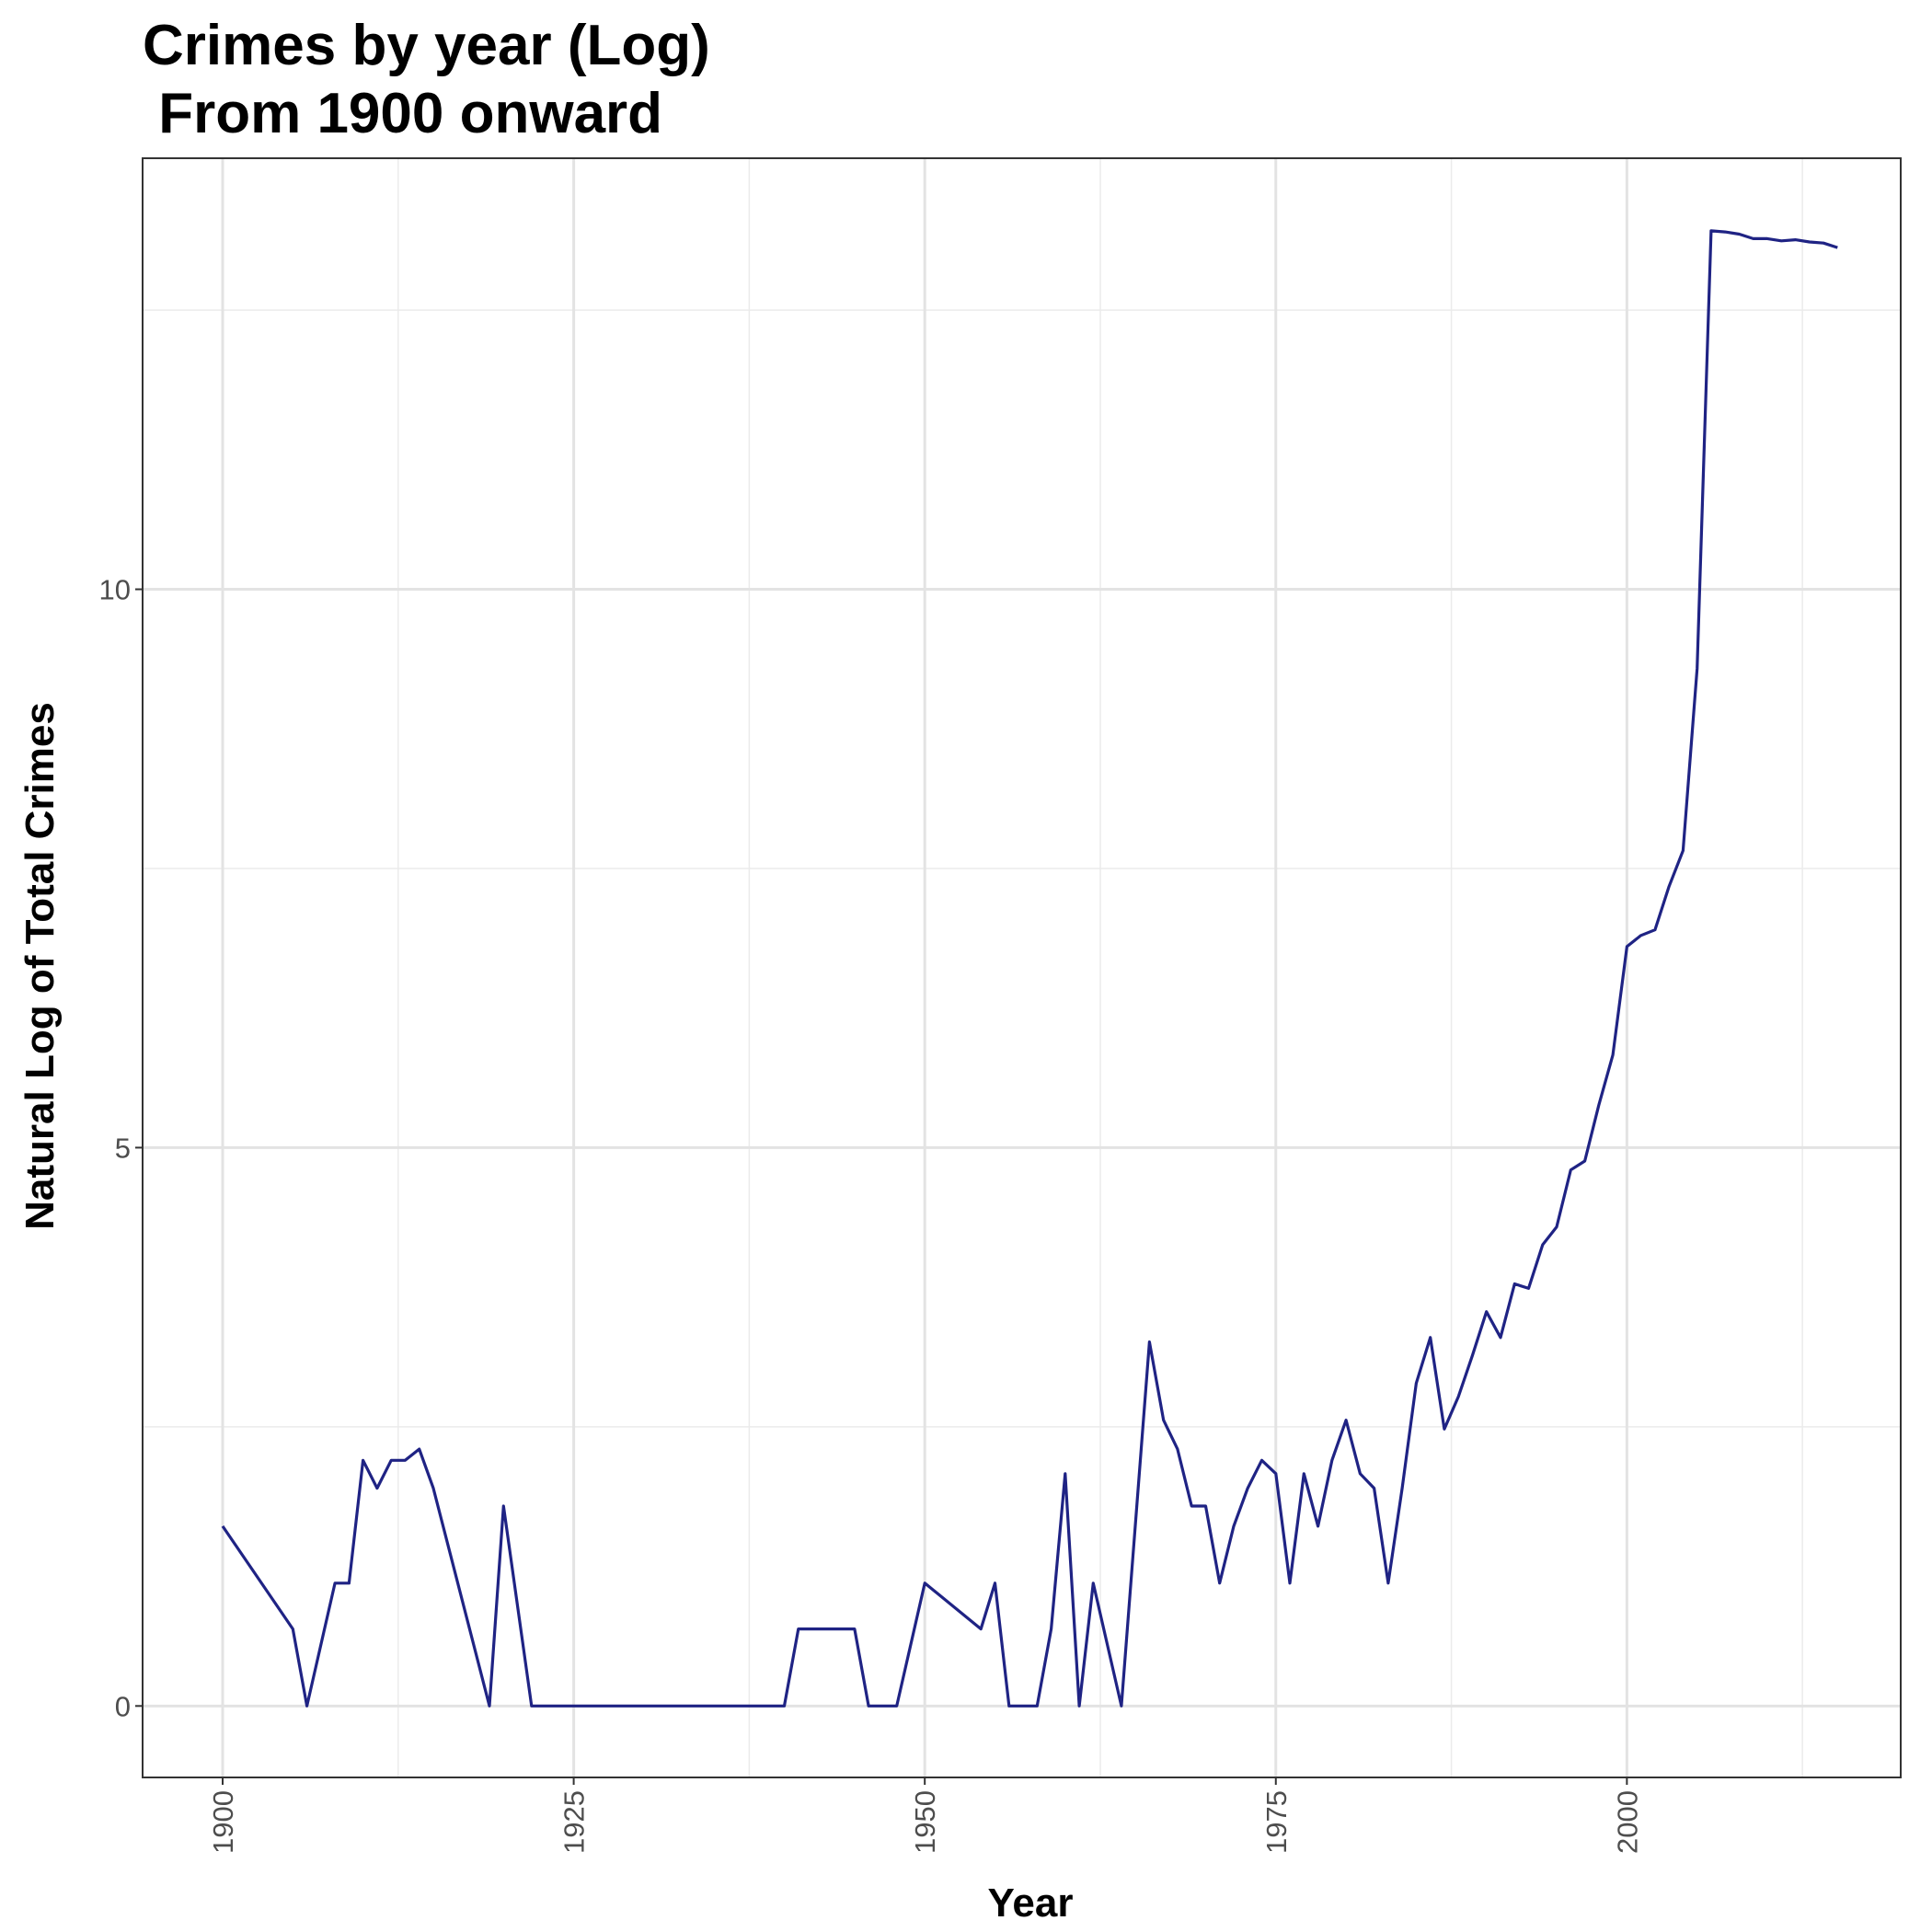 The image size is (1932, 1932). I want to click on y-tick-label: 0, so click(123, 1706).